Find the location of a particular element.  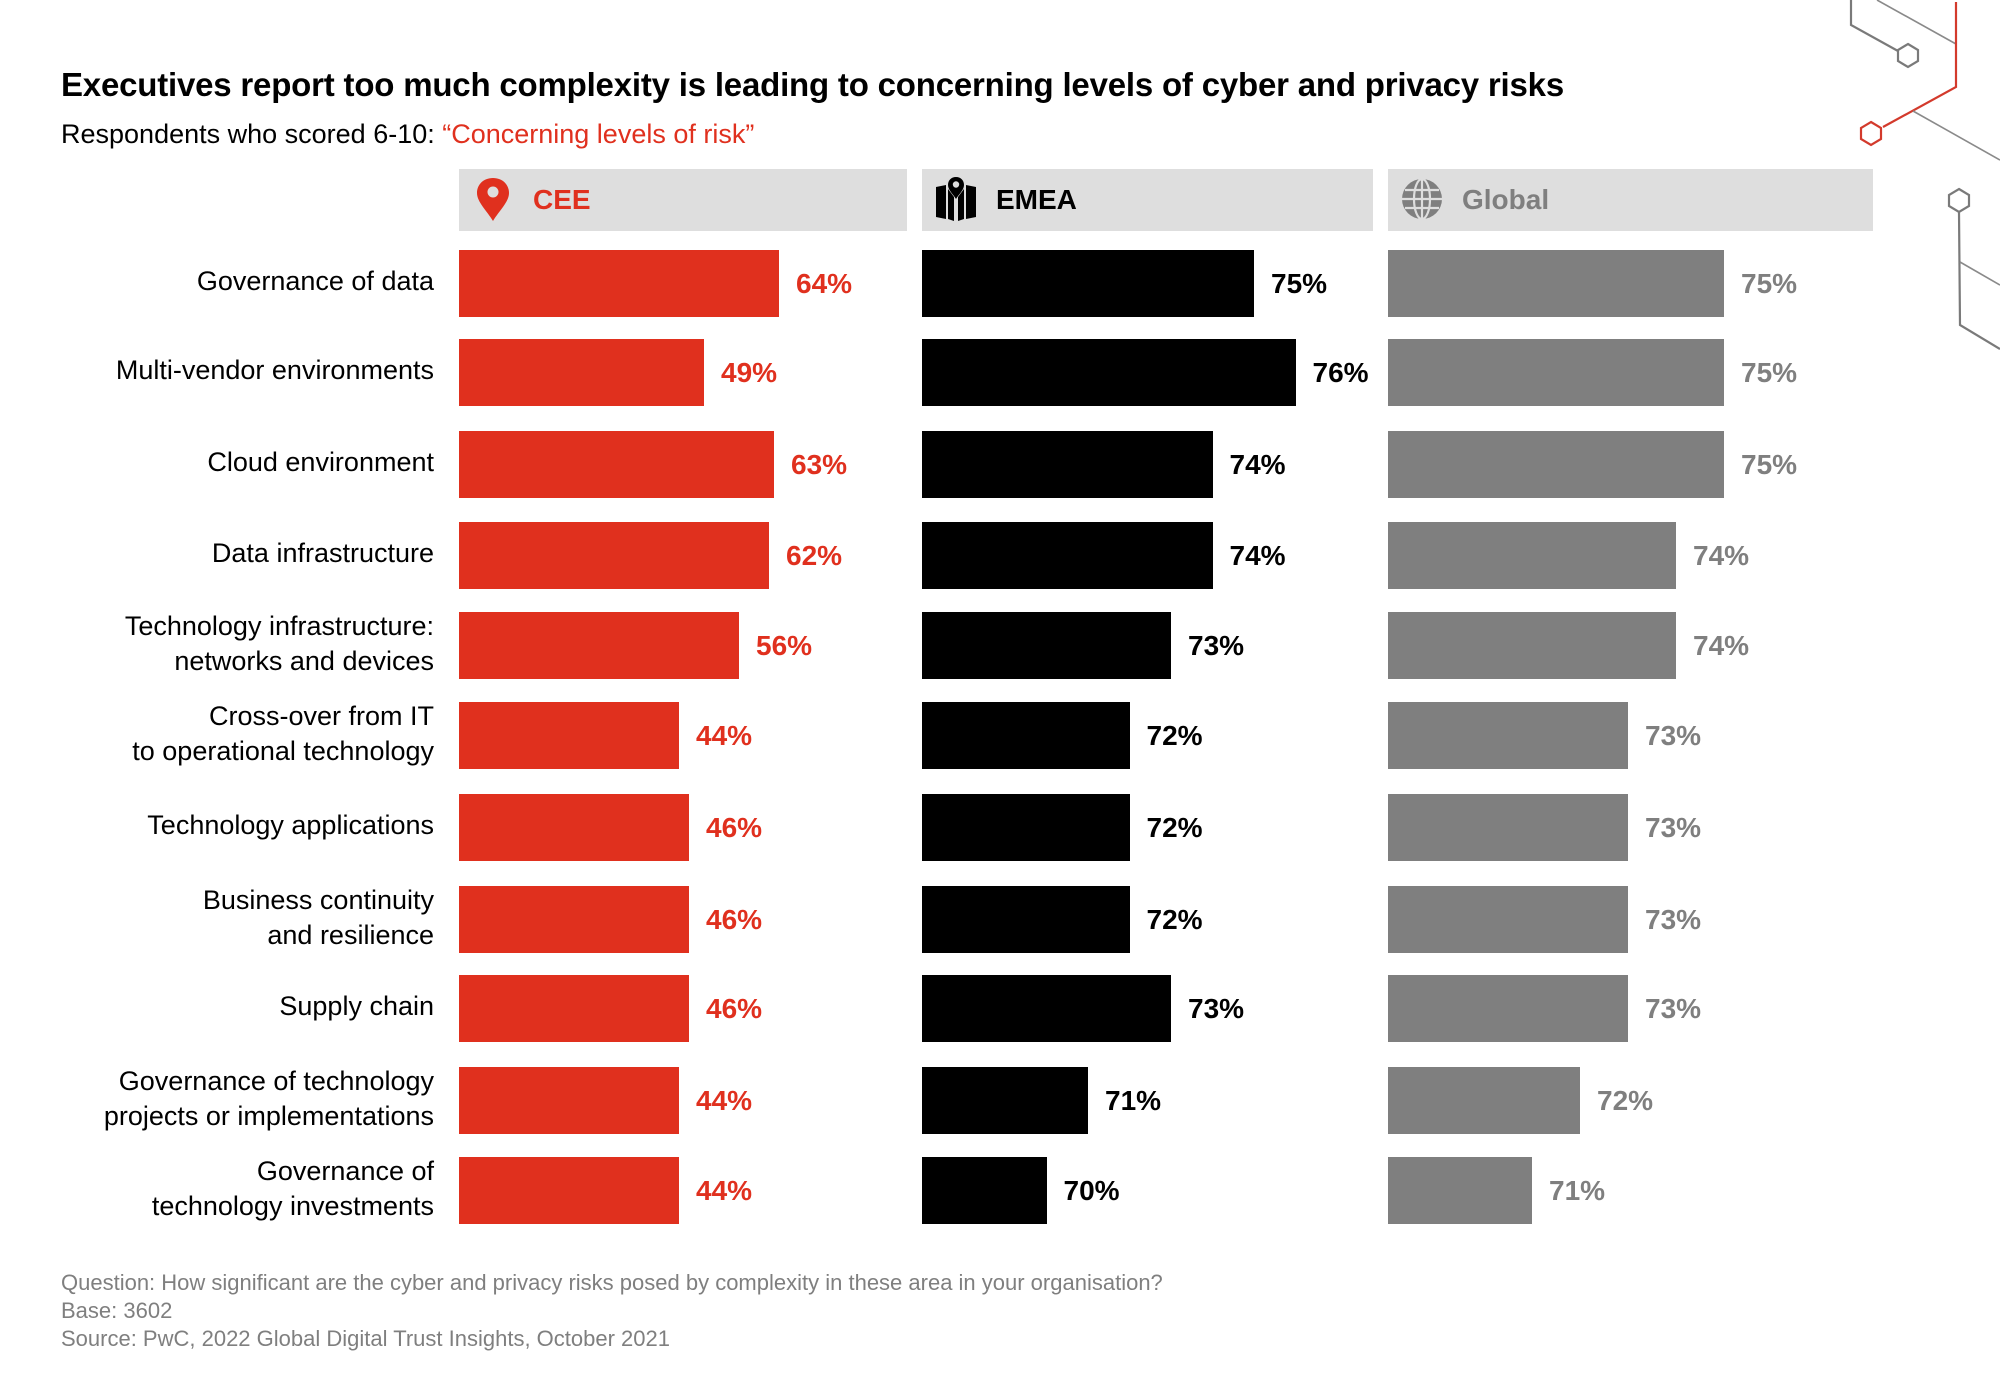

category-label: Data infrastructure is located at coordinates (237, 553).